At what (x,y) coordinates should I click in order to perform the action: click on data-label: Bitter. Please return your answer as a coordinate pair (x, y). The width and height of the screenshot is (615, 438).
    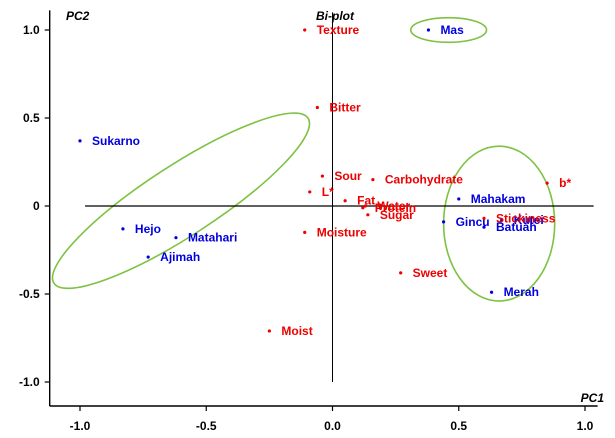
    Looking at the image, I should click on (345, 107).